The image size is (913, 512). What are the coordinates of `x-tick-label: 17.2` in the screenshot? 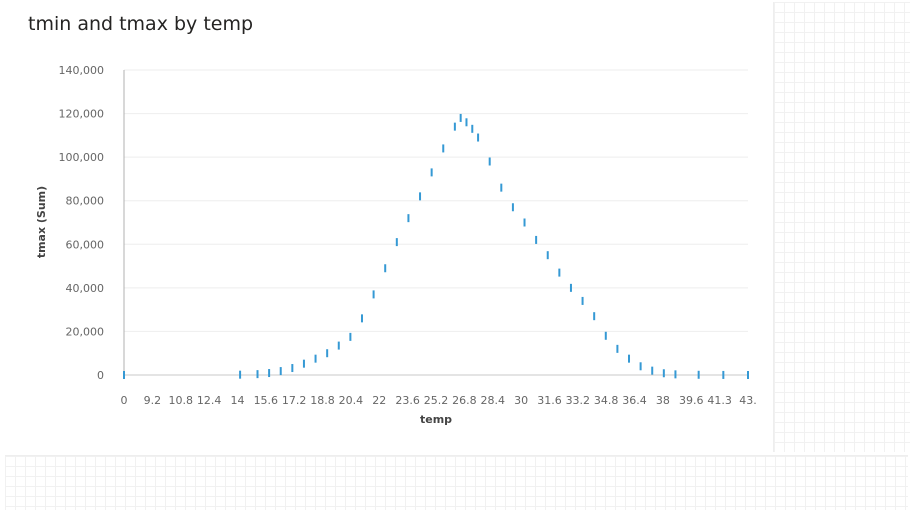 It's located at (294, 400).